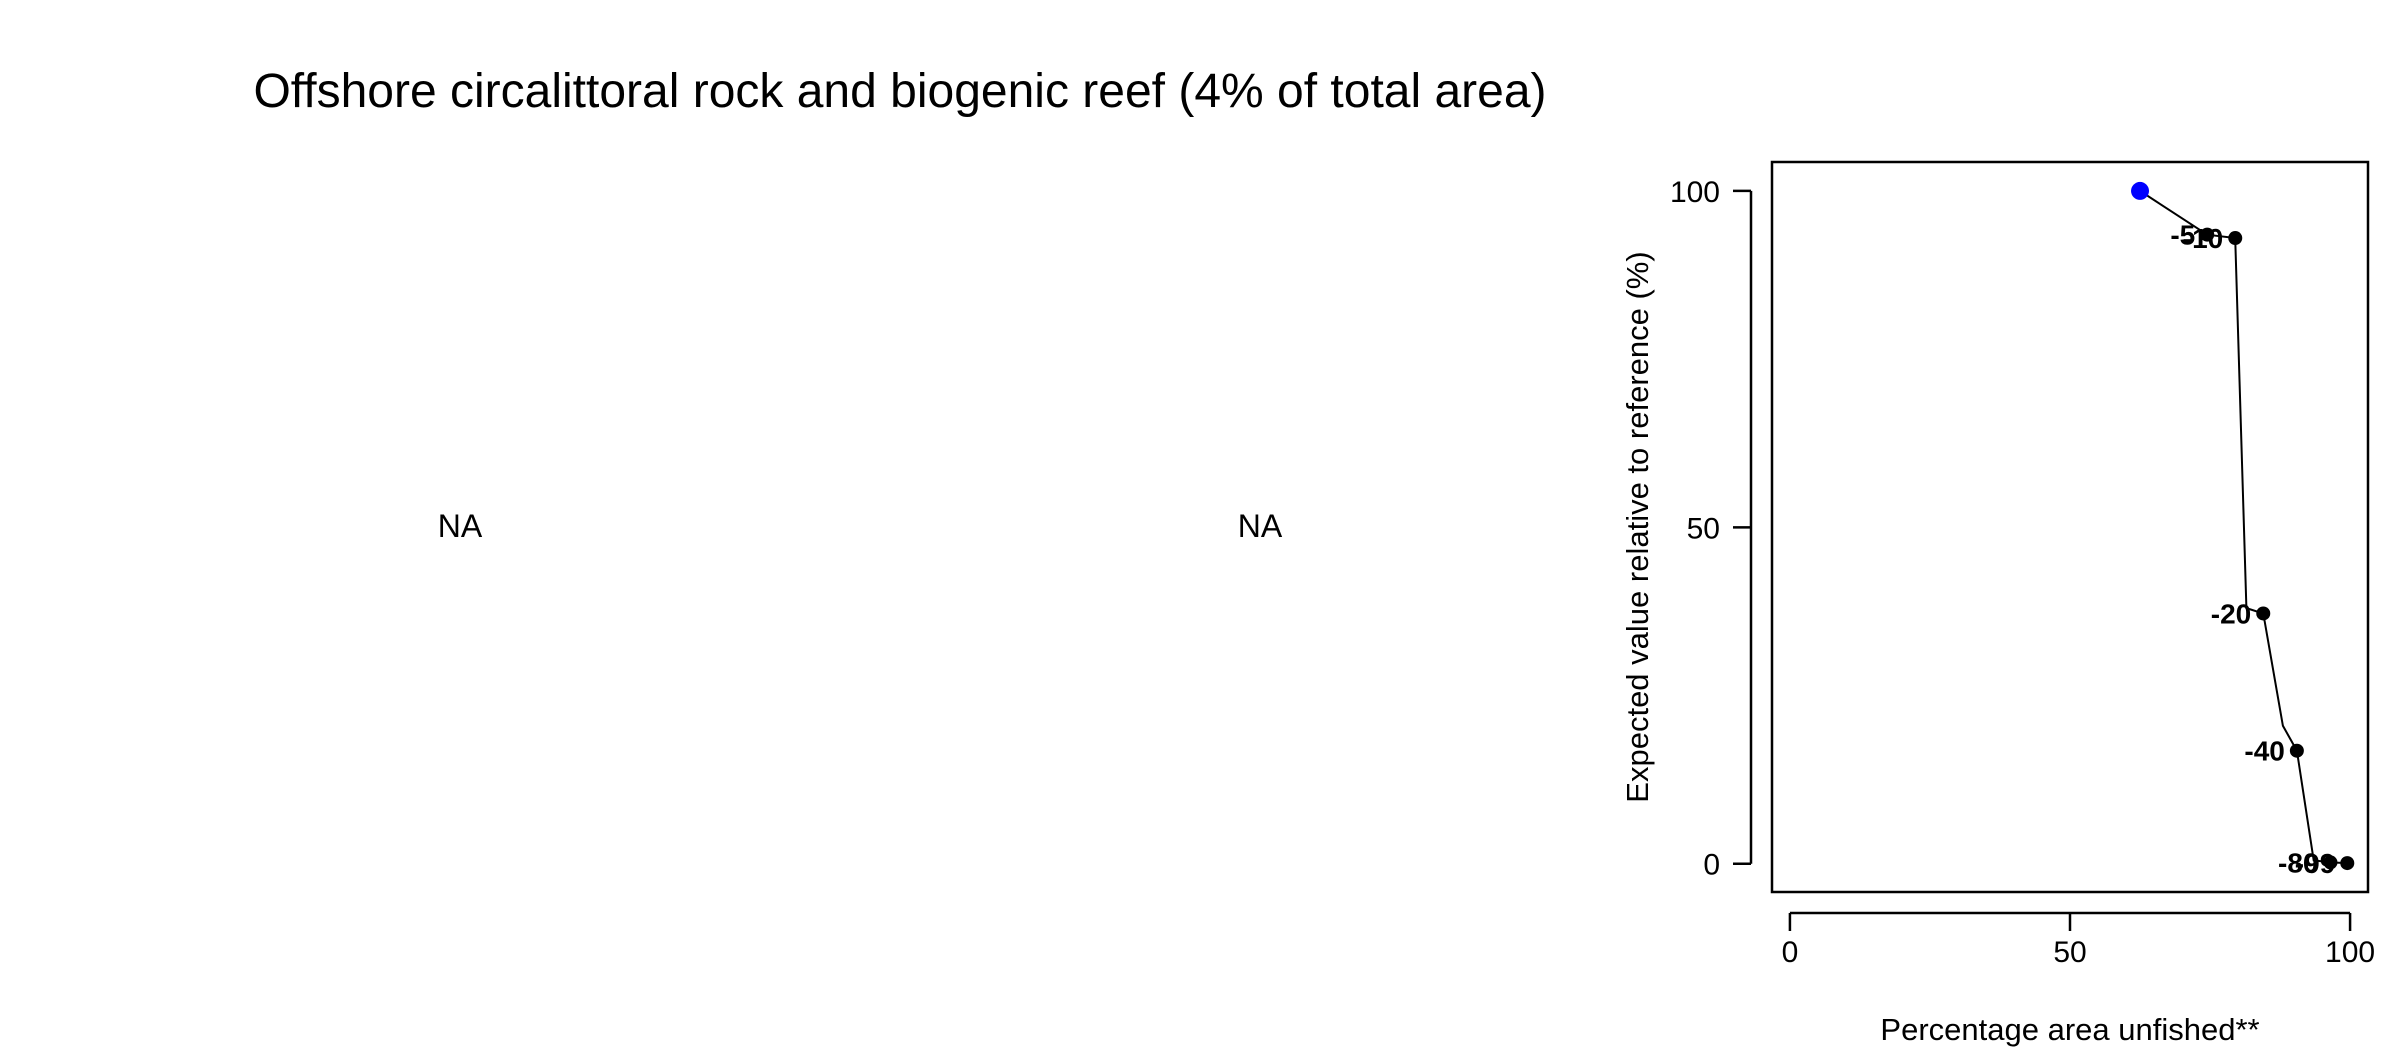 The width and height of the screenshot is (2400, 1050). What do you see at coordinates (2069, 952) in the screenshot?
I see `x-tick-label: 50` at bounding box center [2069, 952].